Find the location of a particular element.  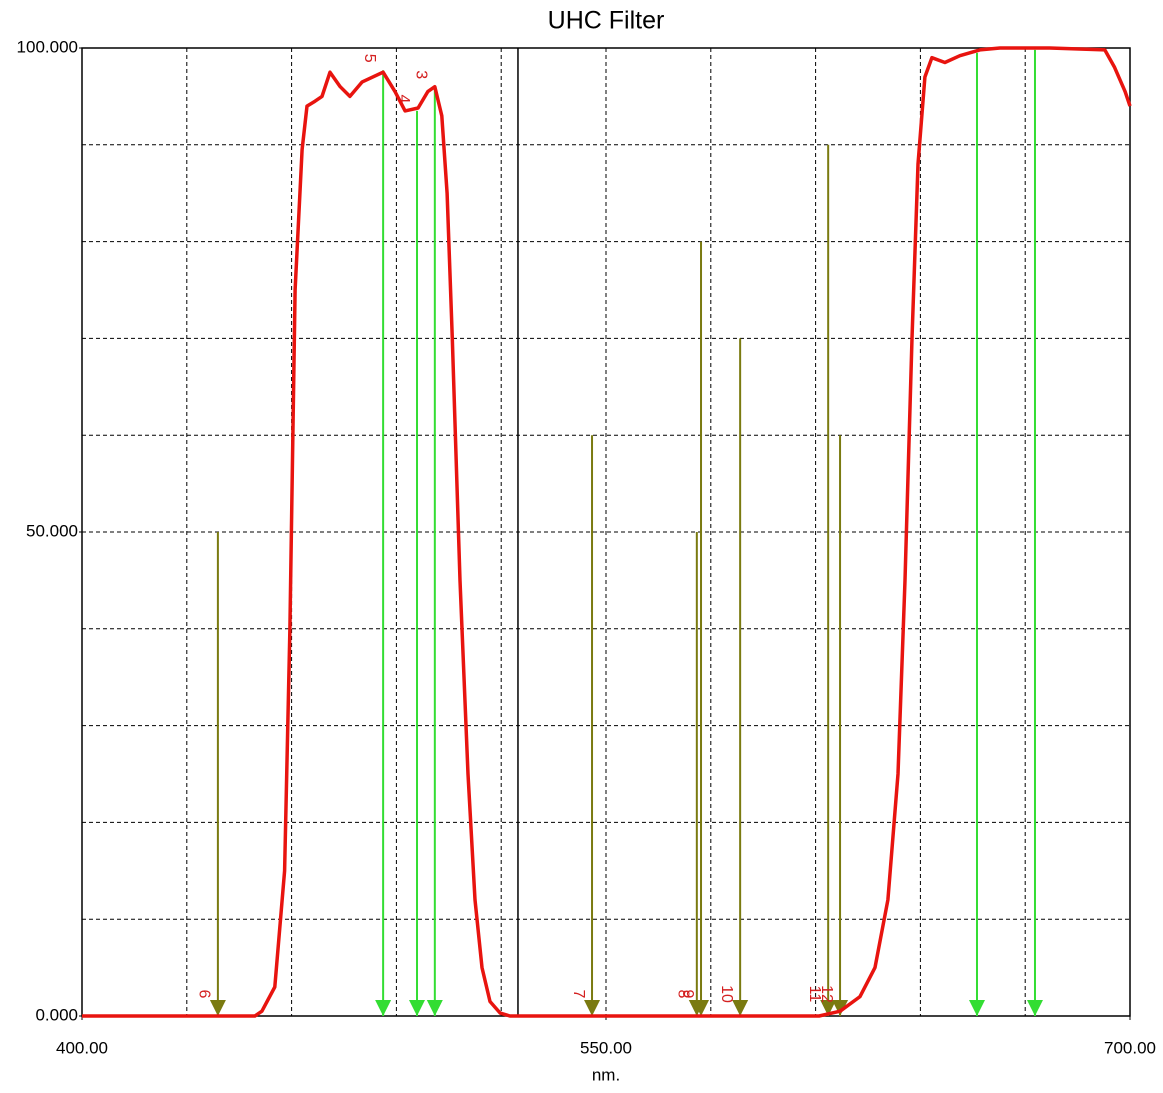

y-tick-label: 50.000 is located at coordinates (52, 530).